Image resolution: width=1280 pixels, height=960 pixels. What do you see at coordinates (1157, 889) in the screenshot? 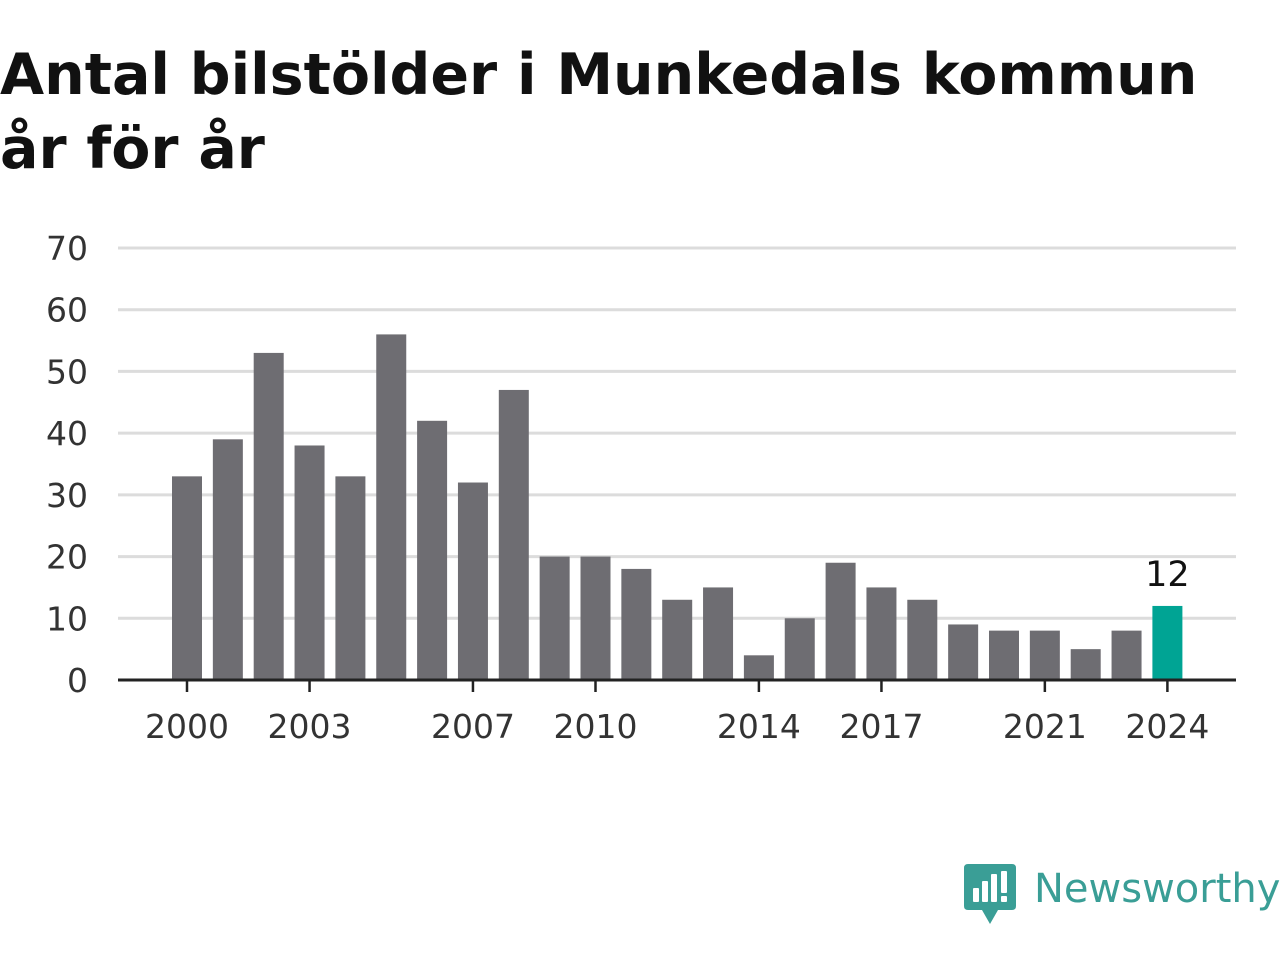
I see `brand-name: Newsworthy` at bounding box center [1157, 889].